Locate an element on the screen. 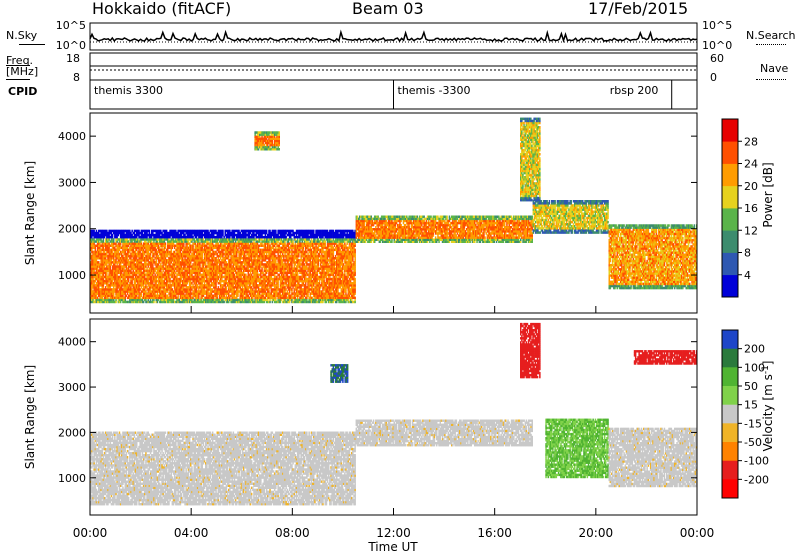 The image size is (800, 554). nave-axis-max: 60 is located at coordinates (717, 58).